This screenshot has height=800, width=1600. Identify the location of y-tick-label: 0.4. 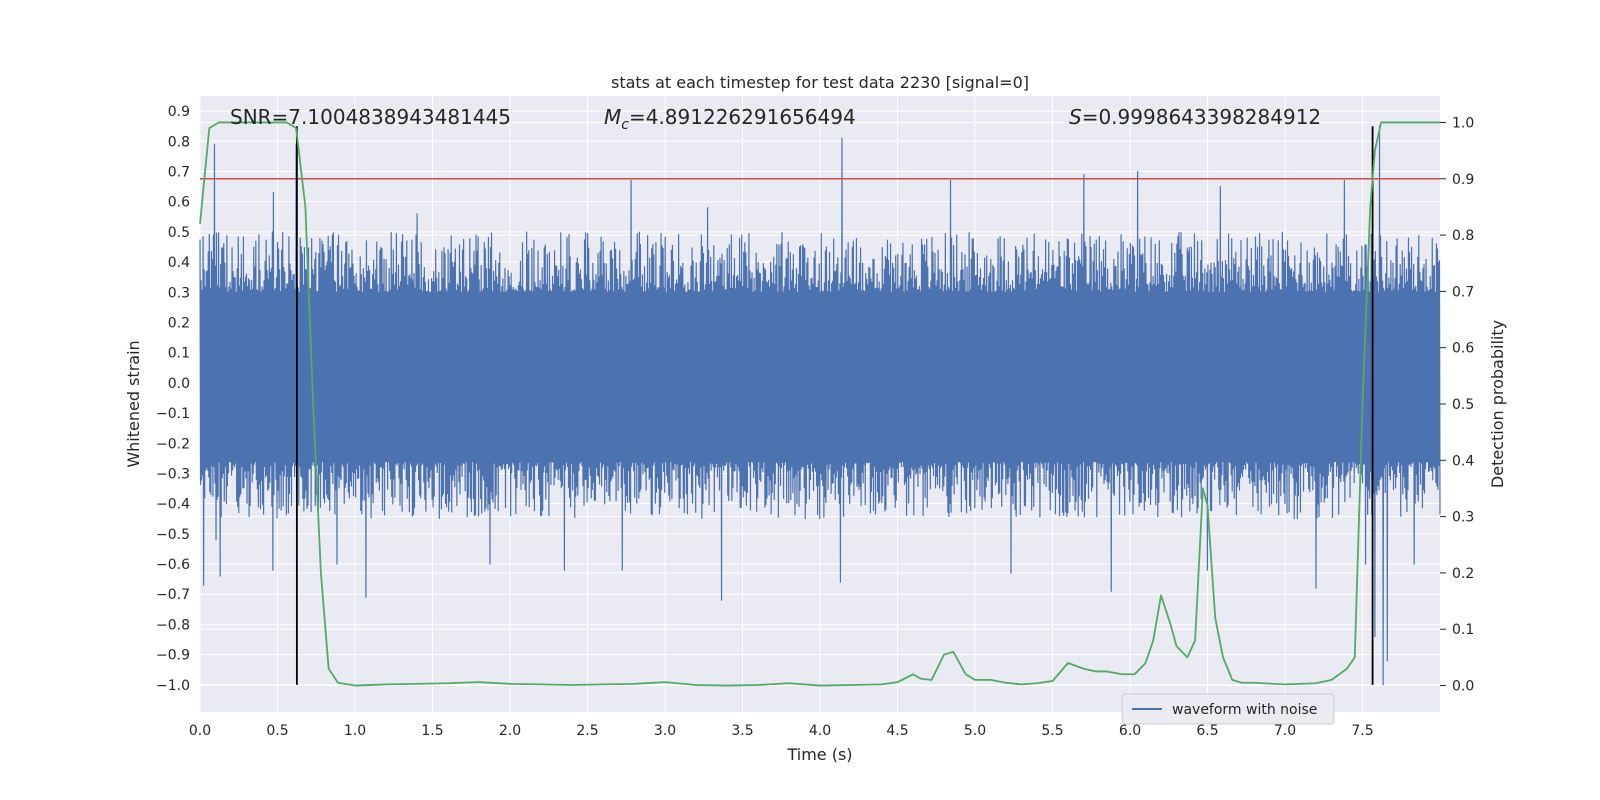
(179, 263).